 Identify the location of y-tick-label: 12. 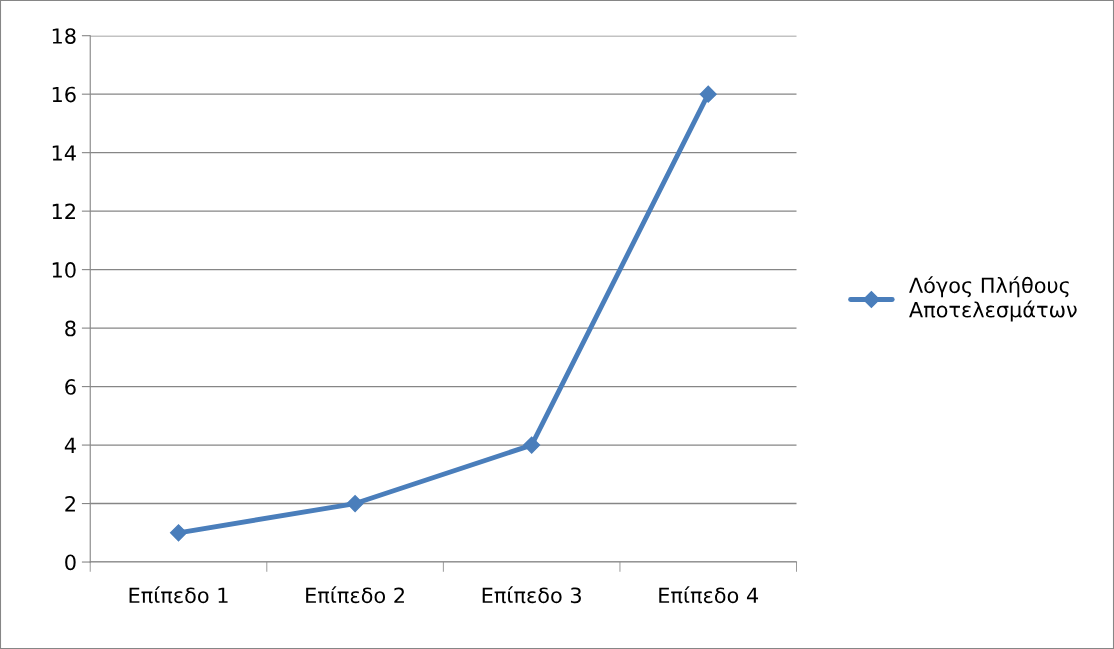
(63, 211).